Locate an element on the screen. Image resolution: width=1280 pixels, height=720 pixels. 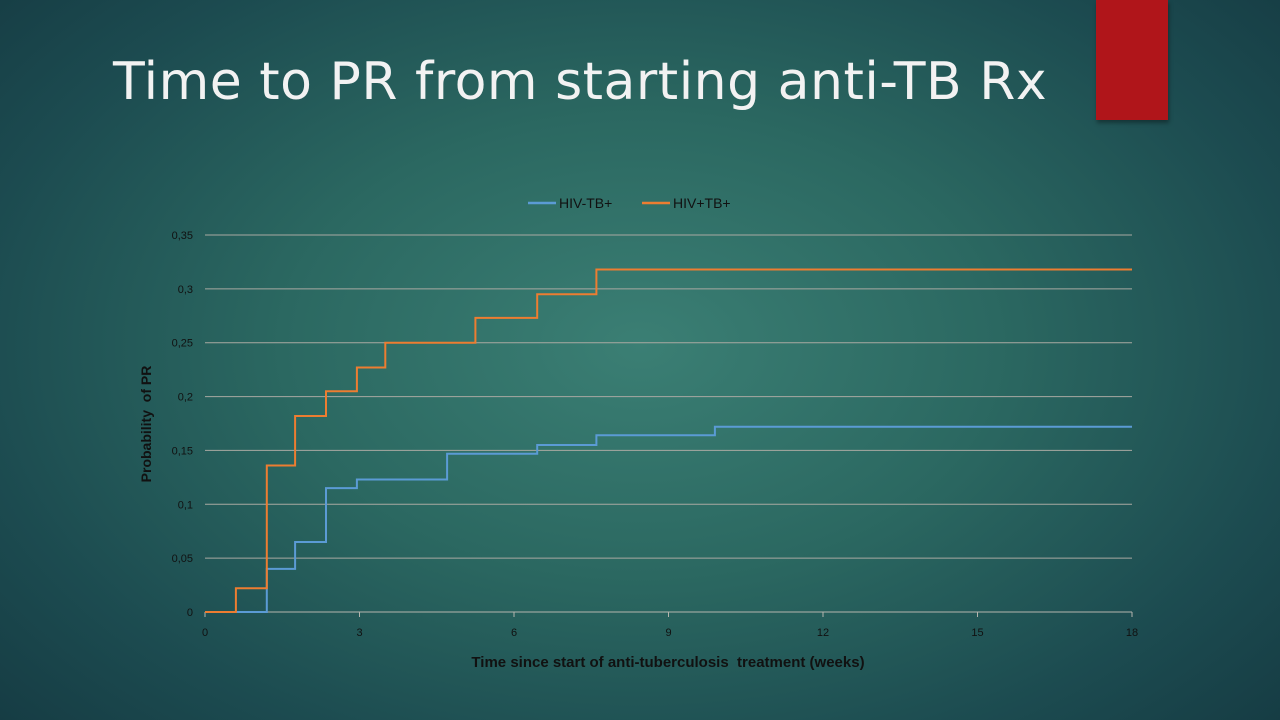
x-tick-label: 18 is located at coordinates (1132, 633).